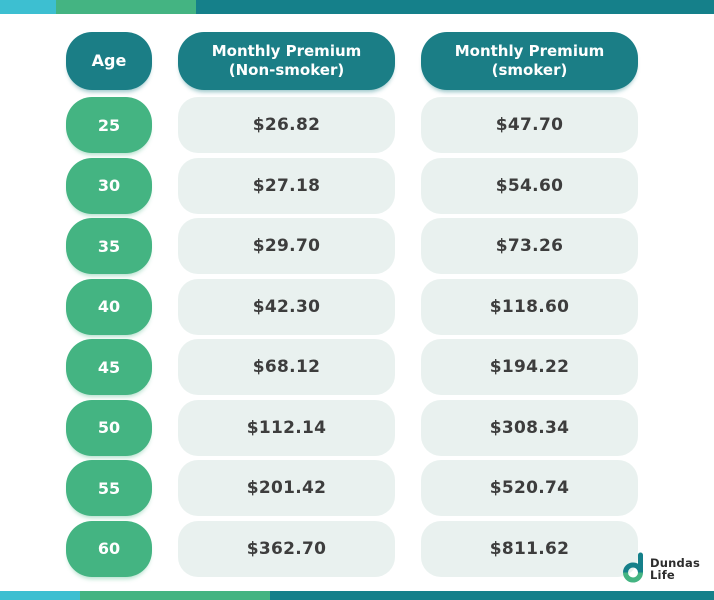 The height and width of the screenshot is (600, 714). What do you see at coordinates (529, 488) in the screenshot?
I see `smoker-cell: $520.74` at bounding box center [529, 488].